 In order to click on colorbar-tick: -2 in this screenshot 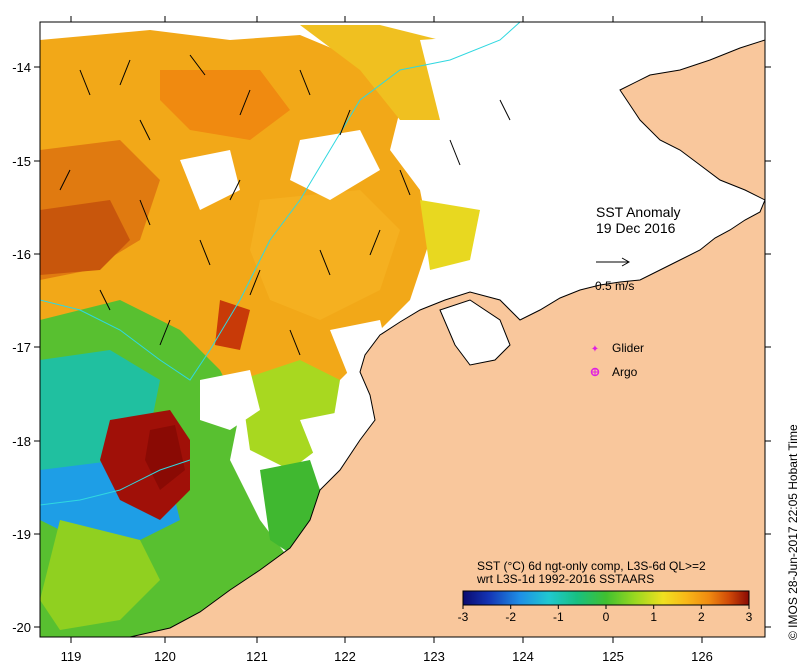, I will do `click(510, 617)`.